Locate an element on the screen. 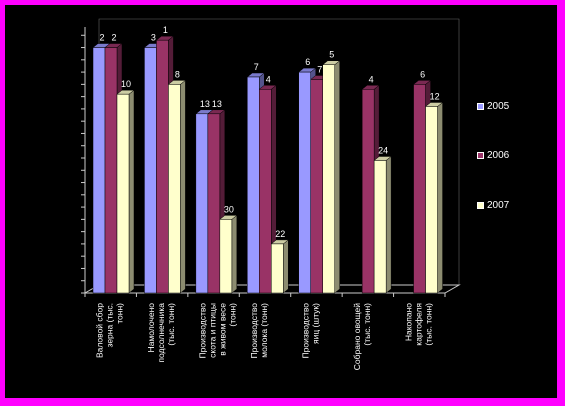 The image size is (565, 406). data-label-2007: 24 is located at coordinates (383, 150).